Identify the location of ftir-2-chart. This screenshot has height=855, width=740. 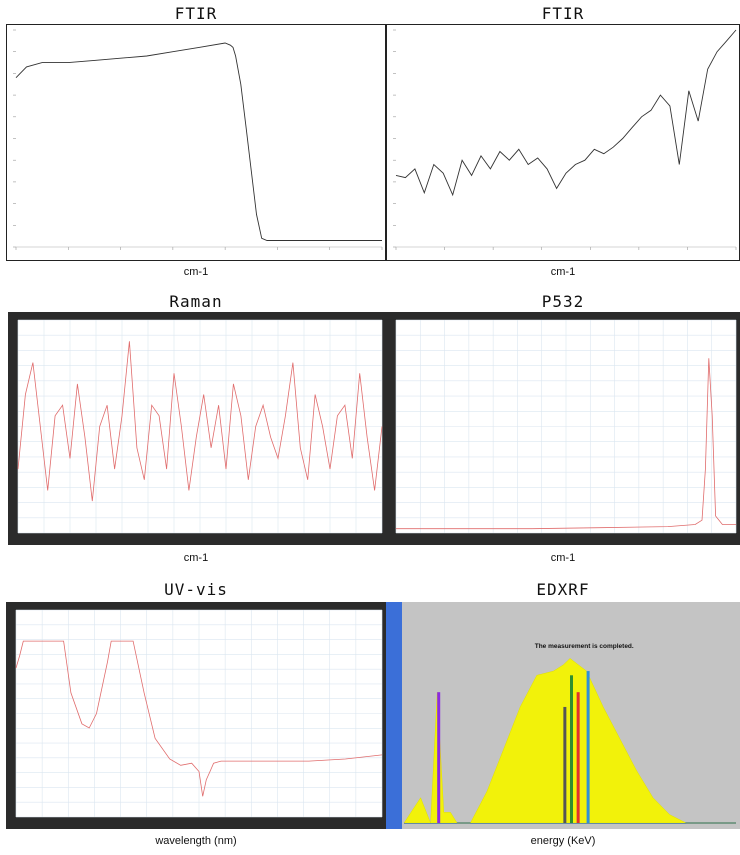
(563, 142).